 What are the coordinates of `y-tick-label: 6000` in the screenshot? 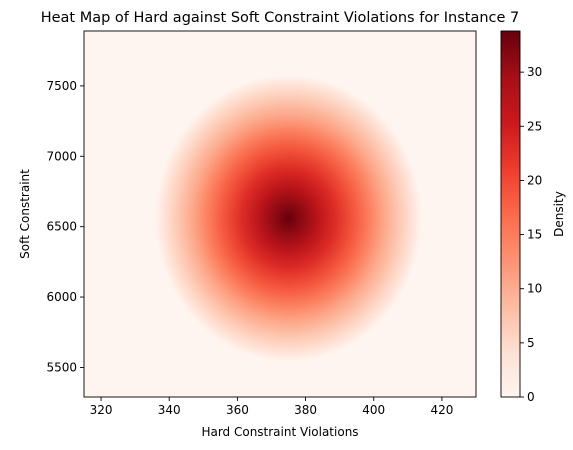 It's located at (61, 297).